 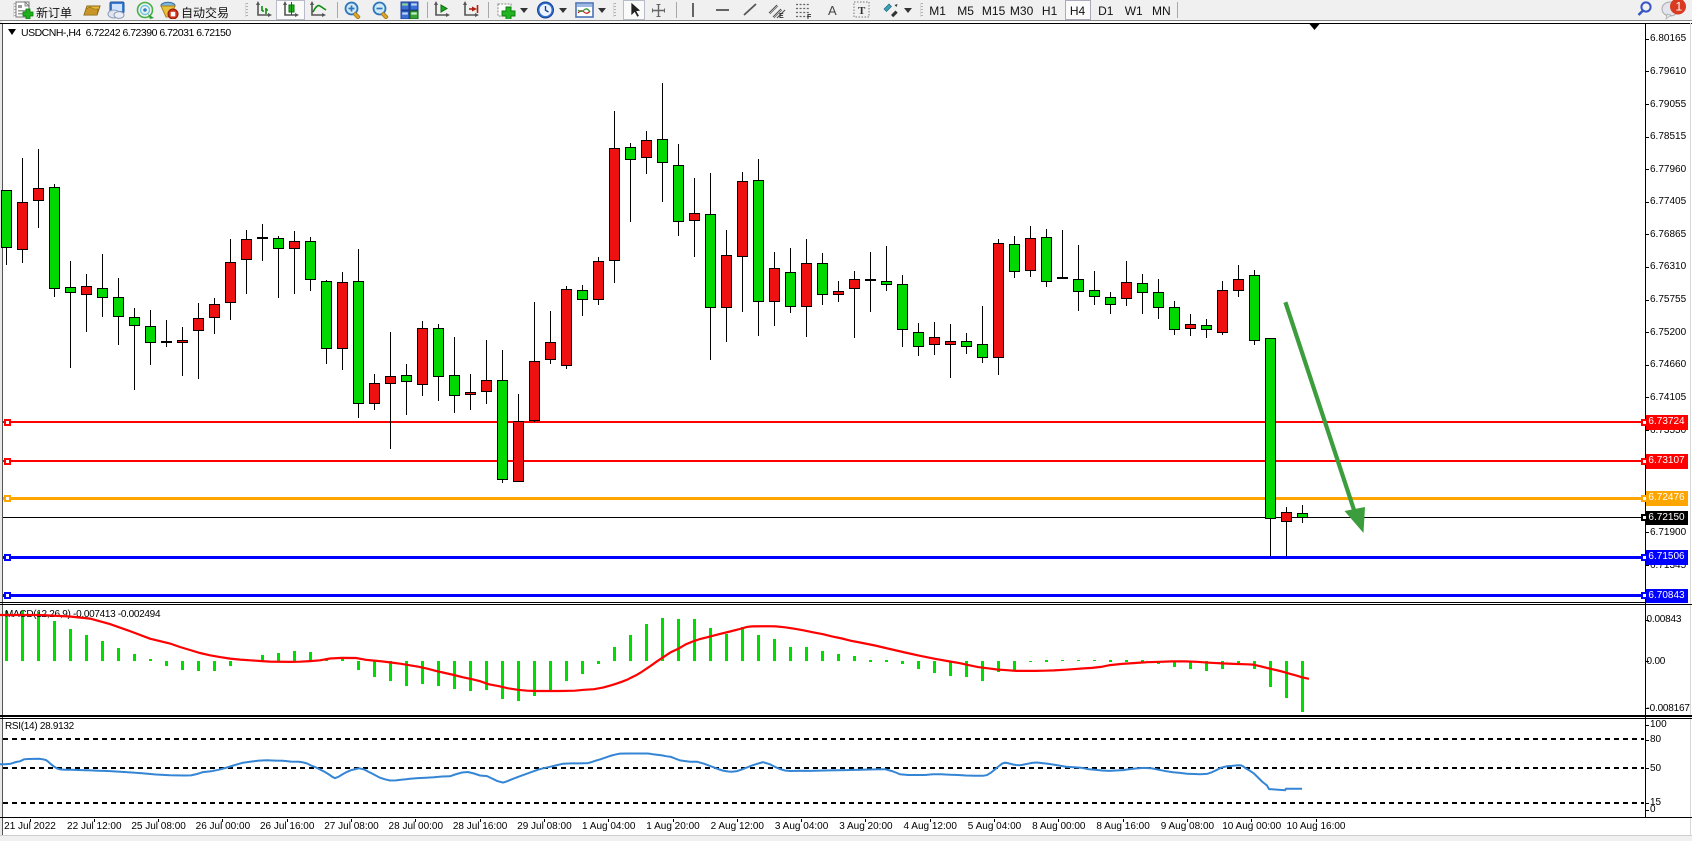 What do you see at coordinates (809, 16) in the screenshot?
I see `svg-text: F` at bounding box center [809, 16].